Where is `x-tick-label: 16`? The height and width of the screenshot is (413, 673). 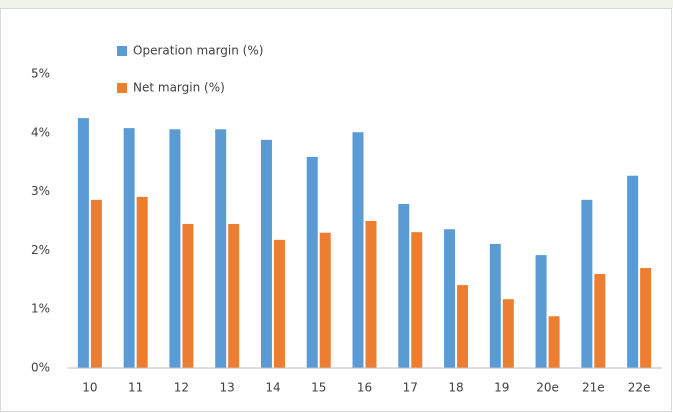
x-tick-label: 16 is located at coordinates (364, 388).